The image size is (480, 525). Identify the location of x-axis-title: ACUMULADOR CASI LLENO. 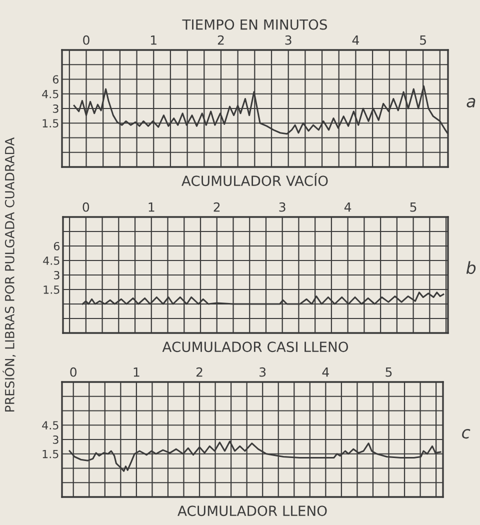
(255, 347).